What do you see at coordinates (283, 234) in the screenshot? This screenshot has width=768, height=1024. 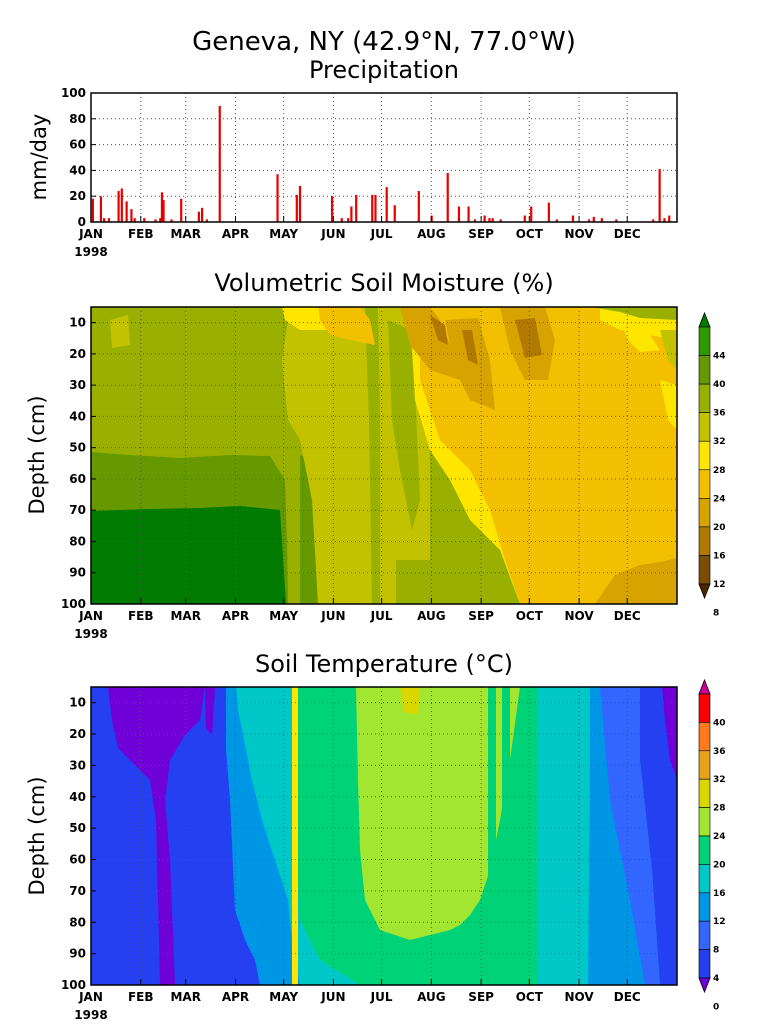 I see `precip-x-tick-label: MAY` at bounding box center [283, 234].